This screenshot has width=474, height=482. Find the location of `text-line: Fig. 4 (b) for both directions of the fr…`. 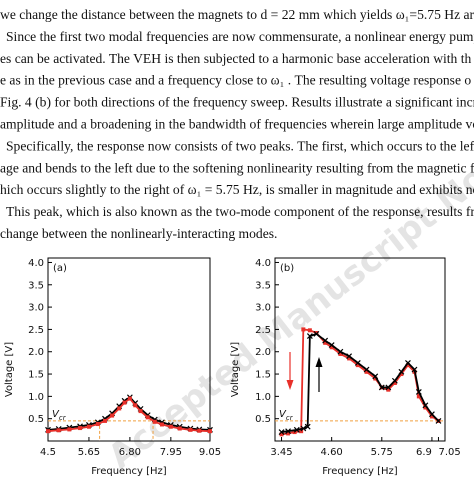

text-line: Fig. 4 (b) for both directions of the fr… is located at coordinates (237, 103).